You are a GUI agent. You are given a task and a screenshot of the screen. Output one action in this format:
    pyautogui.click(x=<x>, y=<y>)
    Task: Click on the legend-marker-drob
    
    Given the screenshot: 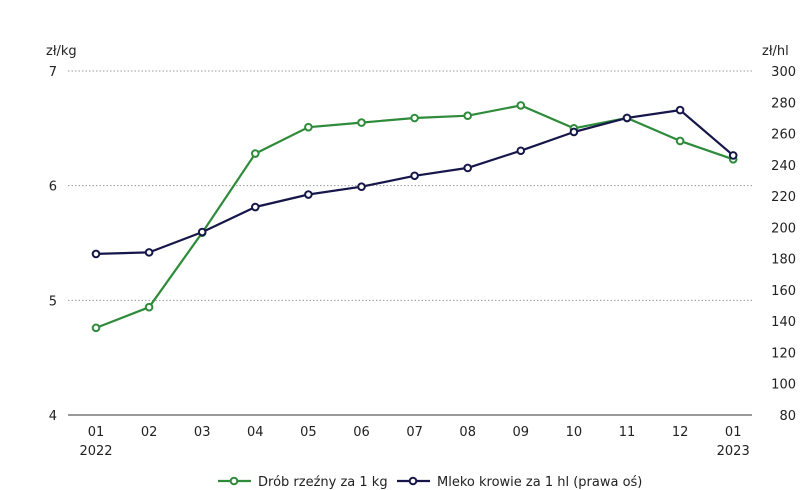 What is the action you would take?
    pyautogui.click(x=234, y=481)
    